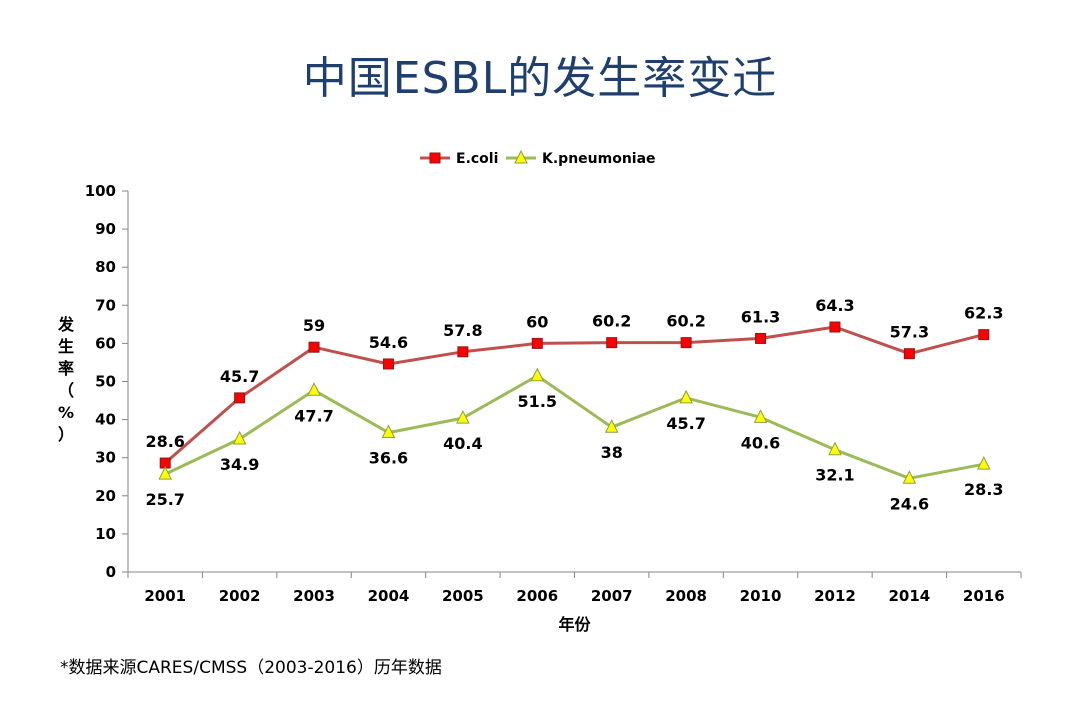  Describe the element at coordinates (65, 324) in the screenshot. I see `y-axis-title-char: 发` at that location.